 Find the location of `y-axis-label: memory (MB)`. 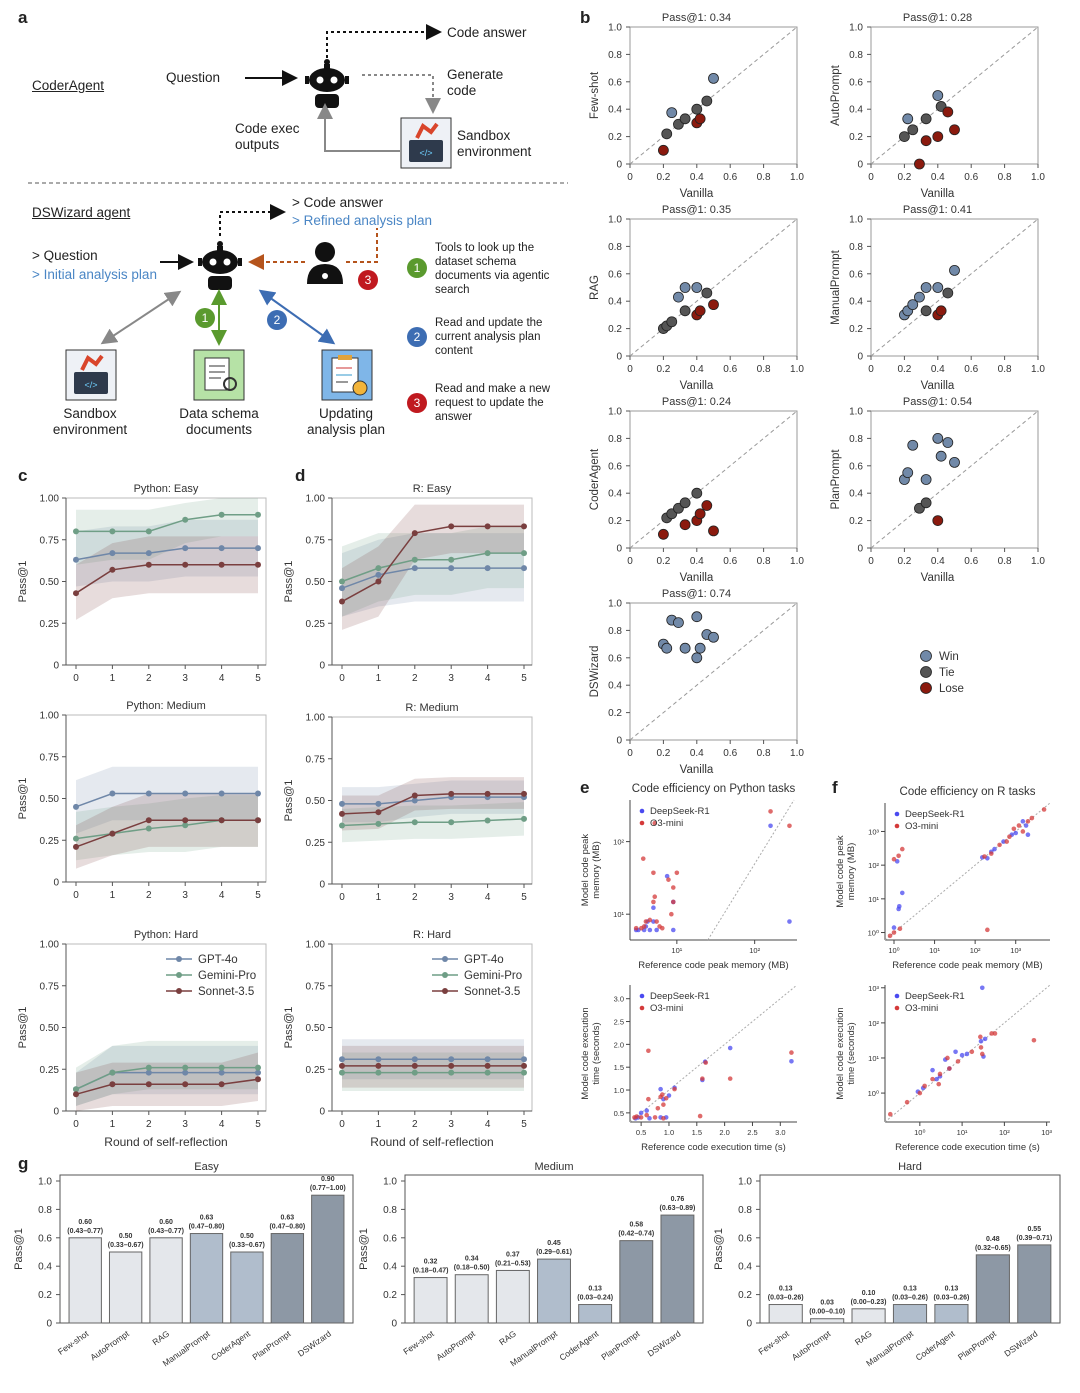

y-axis-label: memory (MB) is located at coordinates (596, 870).